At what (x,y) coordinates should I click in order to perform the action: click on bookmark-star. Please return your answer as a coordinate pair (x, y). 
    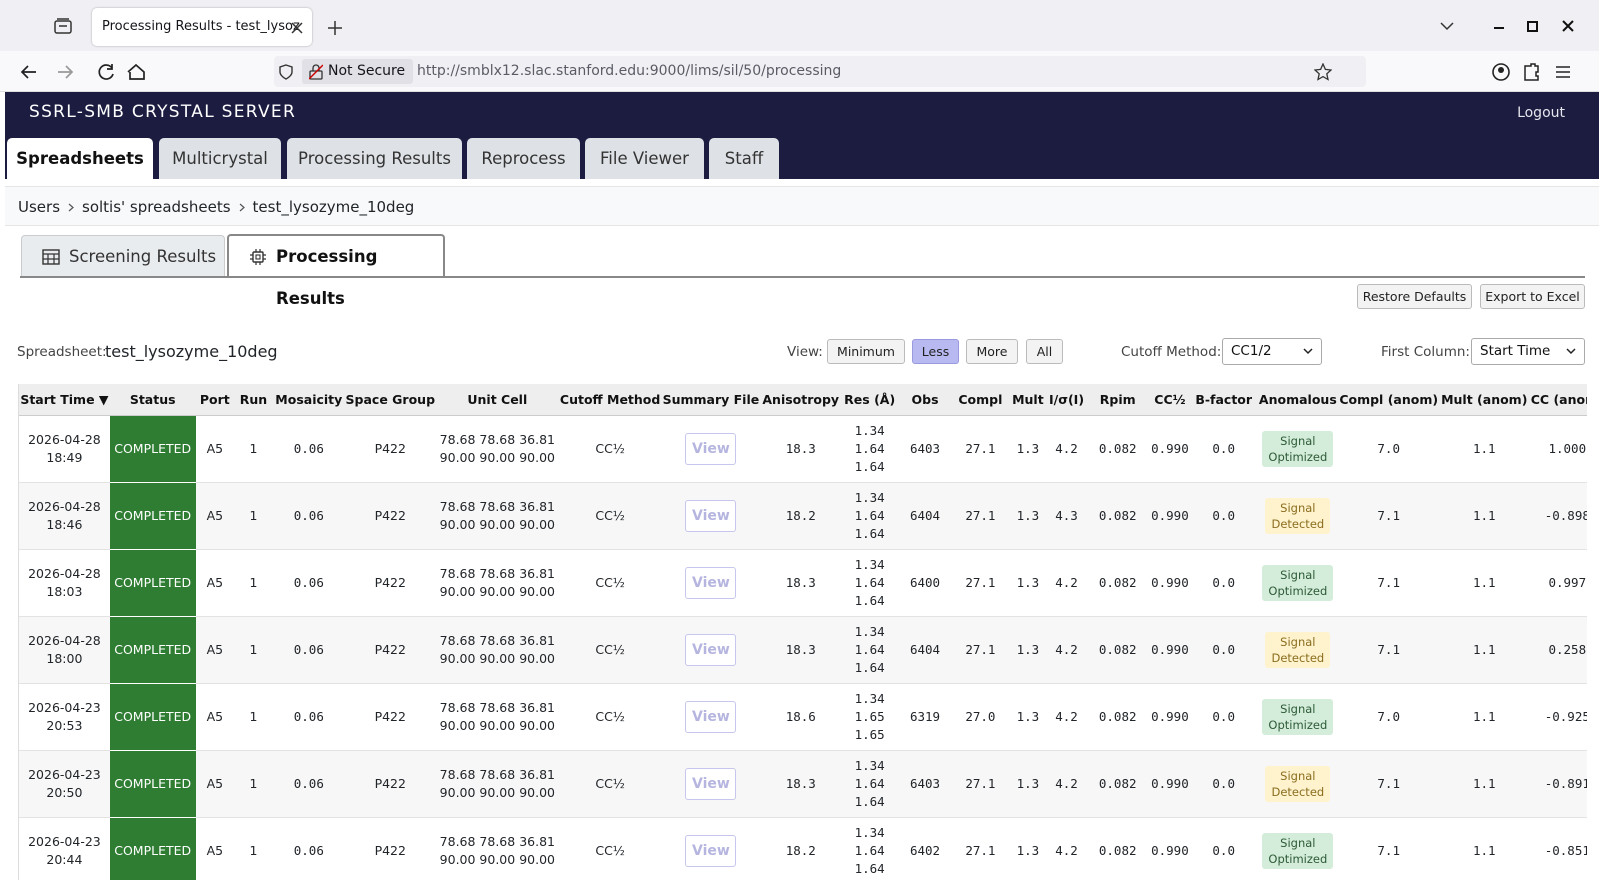
    Looking at the image, I should click on (1323, 72).